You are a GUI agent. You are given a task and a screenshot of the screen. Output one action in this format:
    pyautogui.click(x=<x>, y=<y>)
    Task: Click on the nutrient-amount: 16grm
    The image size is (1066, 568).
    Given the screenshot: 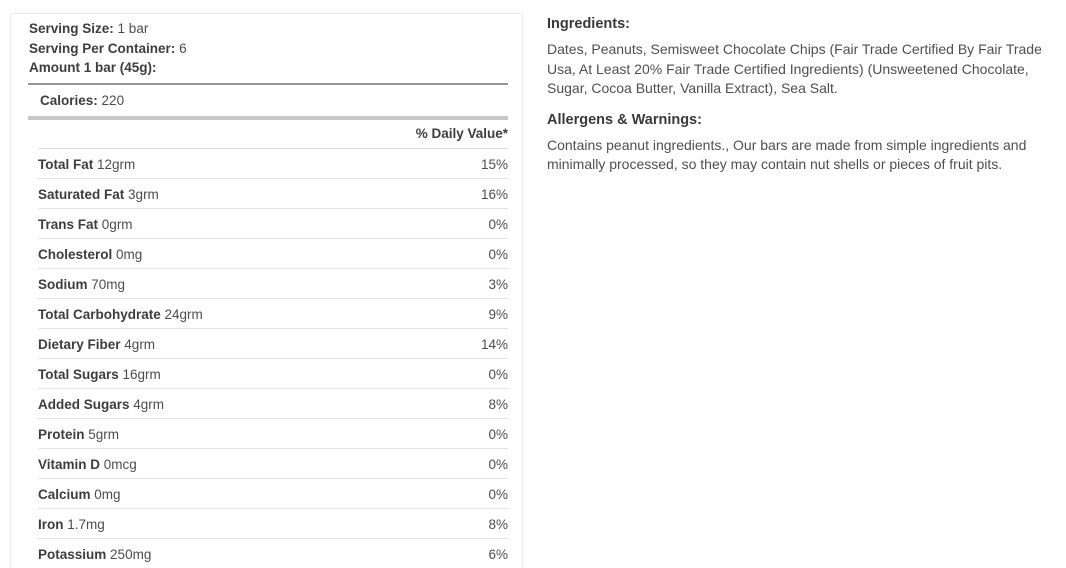 What is the action you would take?
    pyautogui.click(x=141, y=374)
    